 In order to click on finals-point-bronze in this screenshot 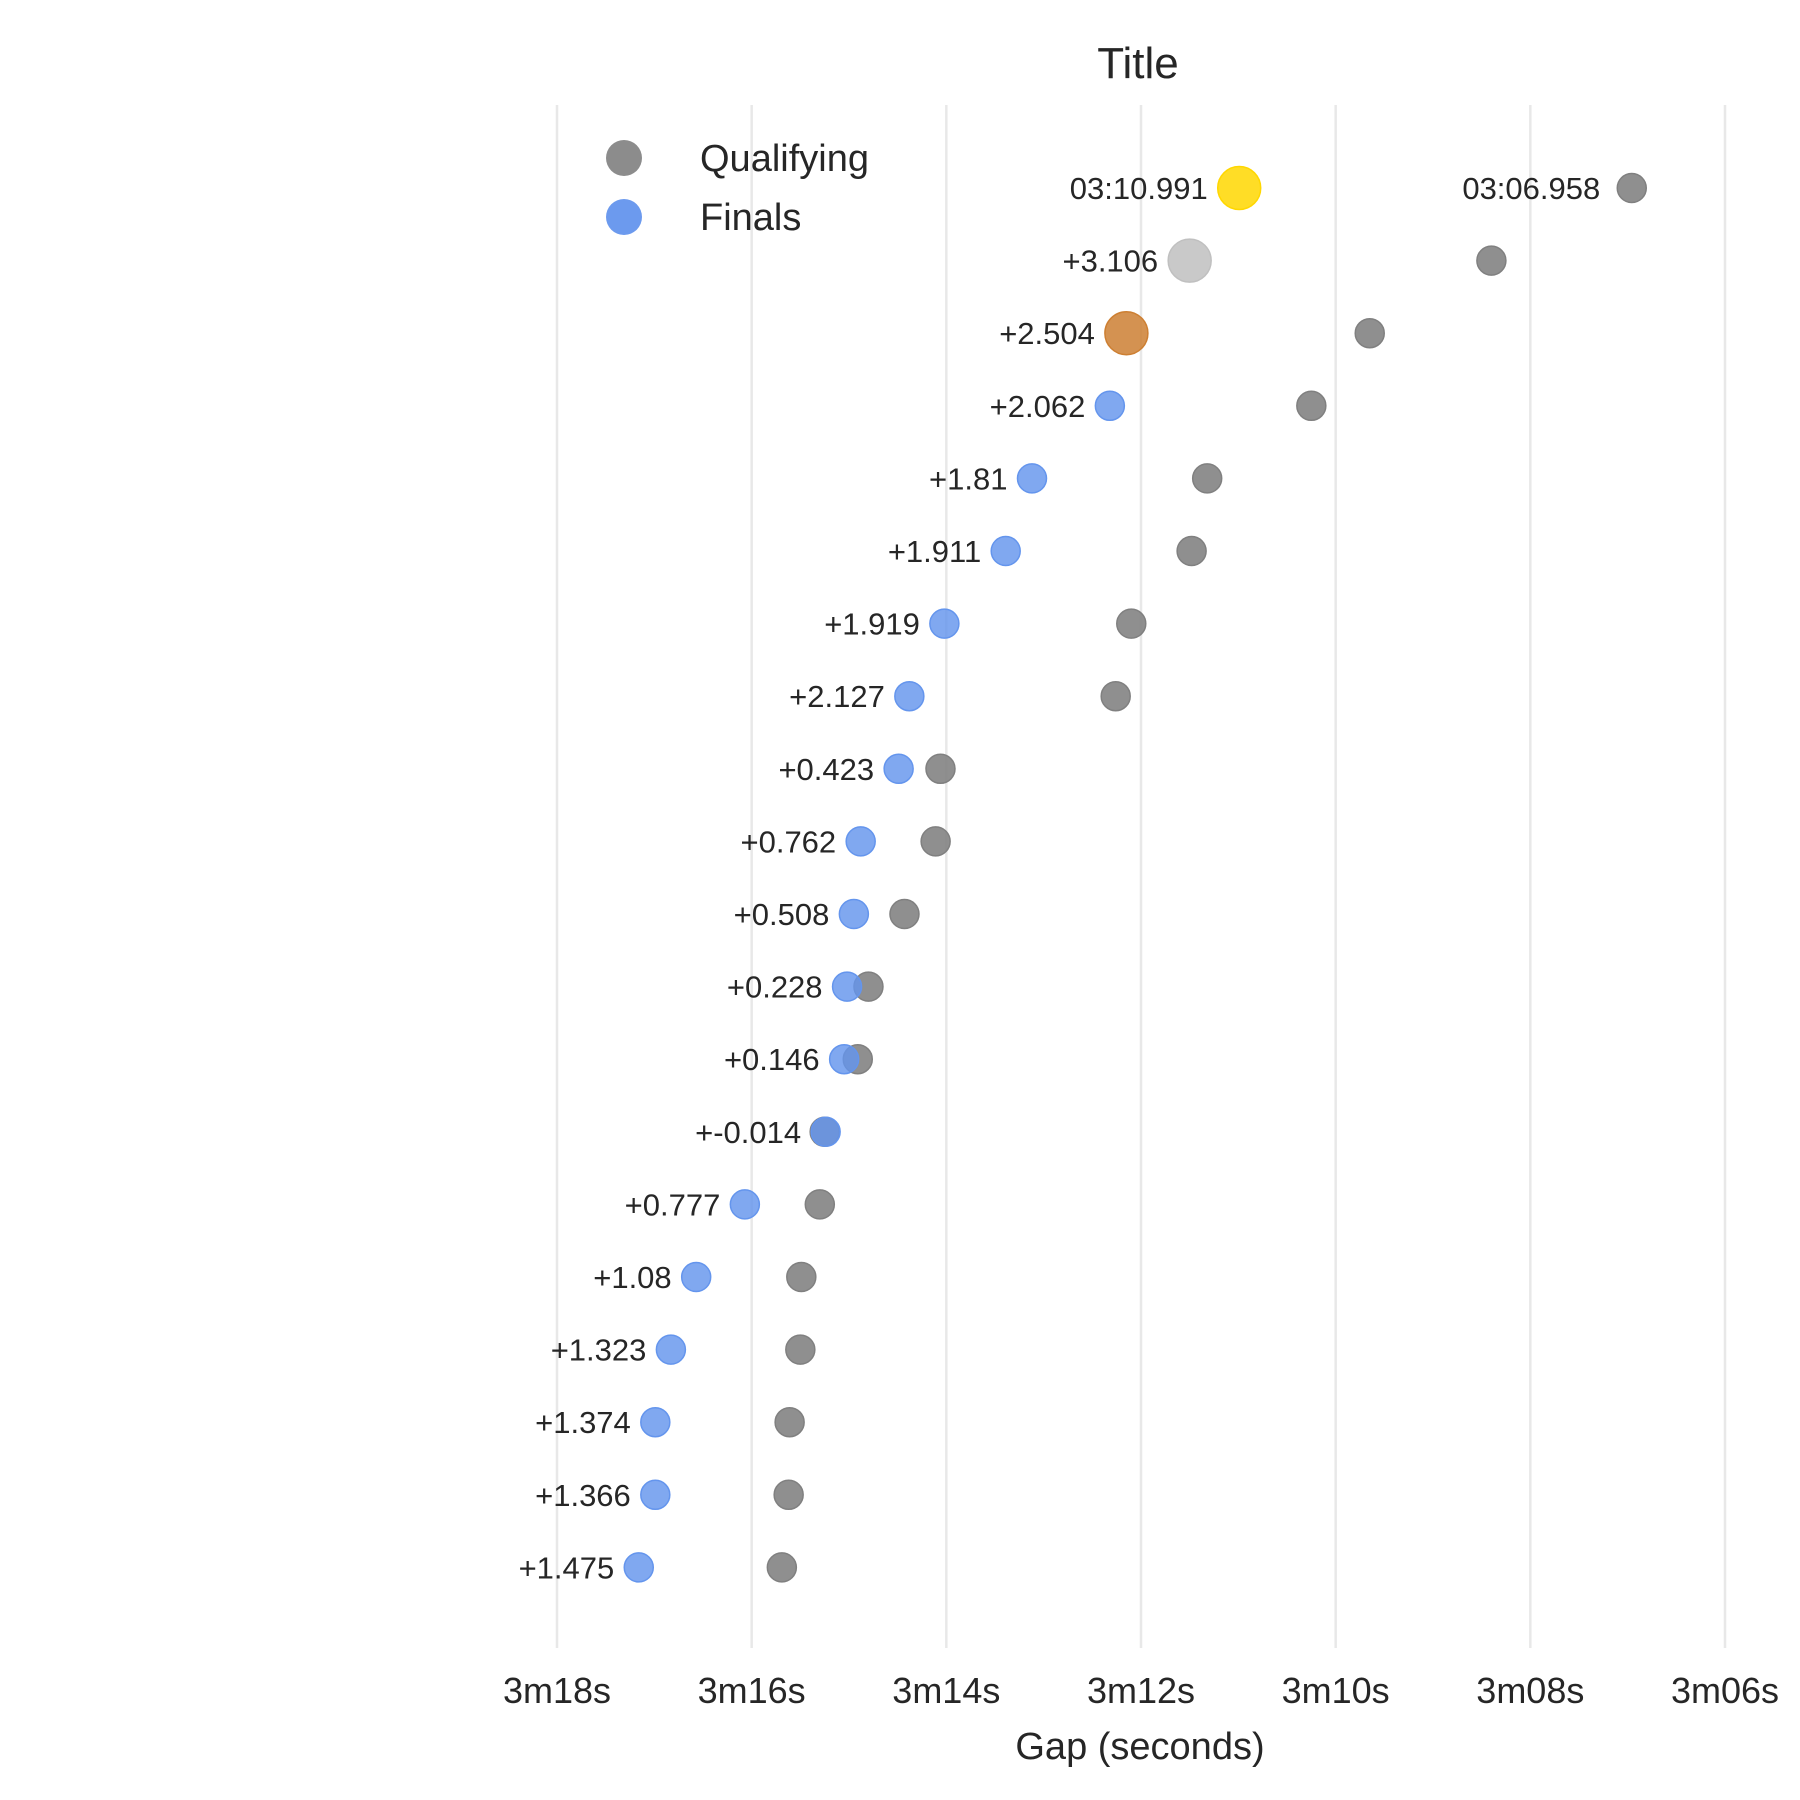, I will do `click(1126, 333)`.